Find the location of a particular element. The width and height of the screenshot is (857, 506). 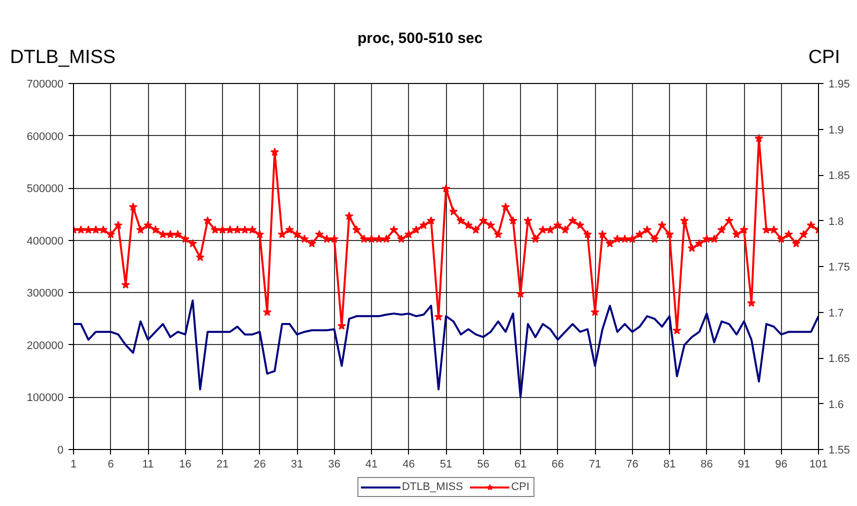

y-tick-label: 400000 is located at coordinates (45, 241).